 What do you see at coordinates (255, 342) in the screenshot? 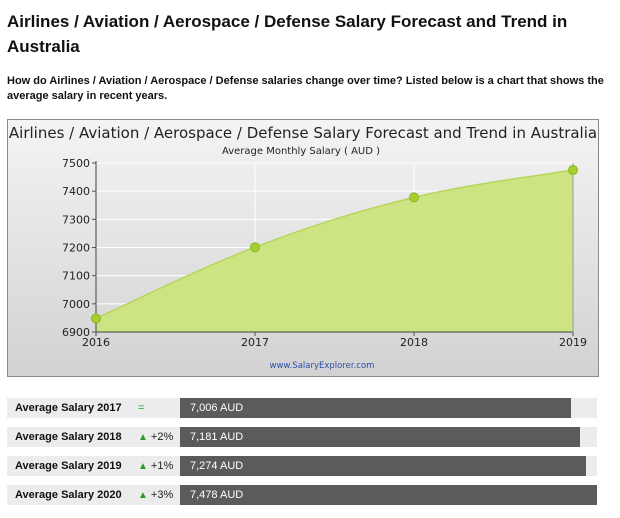
I see `x-tick-label: 2017` at bounding box center [255, 342].